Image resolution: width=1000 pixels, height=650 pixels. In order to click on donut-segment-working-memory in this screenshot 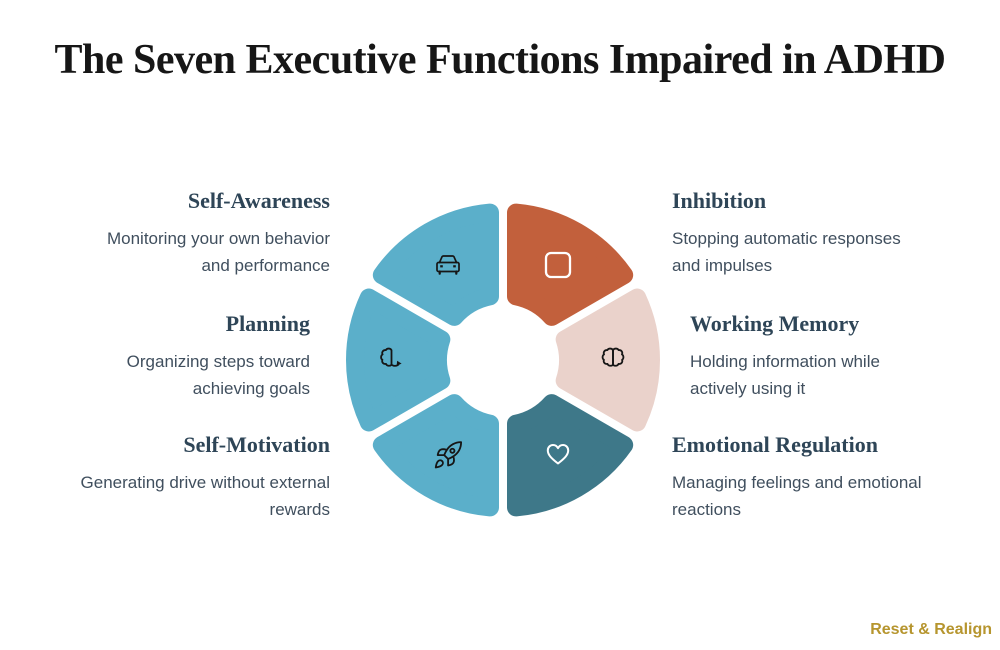, I will do `click(607, 360)`.